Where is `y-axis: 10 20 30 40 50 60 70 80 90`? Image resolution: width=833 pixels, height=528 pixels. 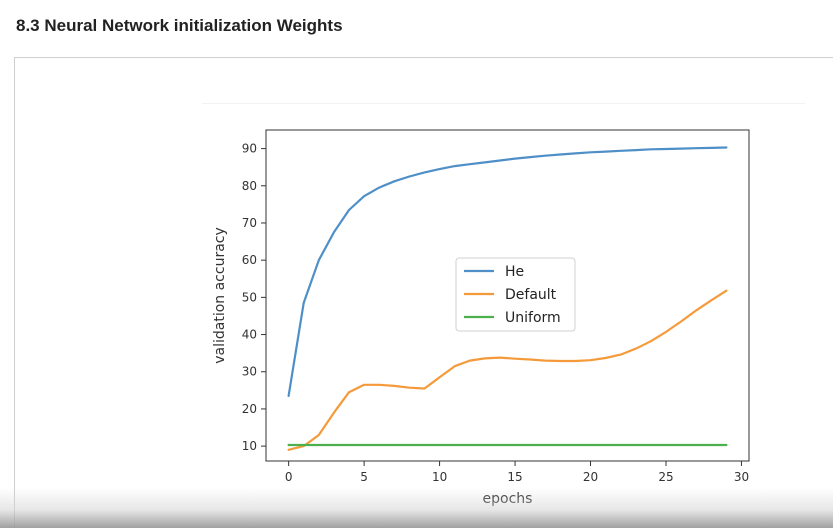 y-axis: 10 20 30 40 50 60 70 80 90 is located at coordinates (254, 297).